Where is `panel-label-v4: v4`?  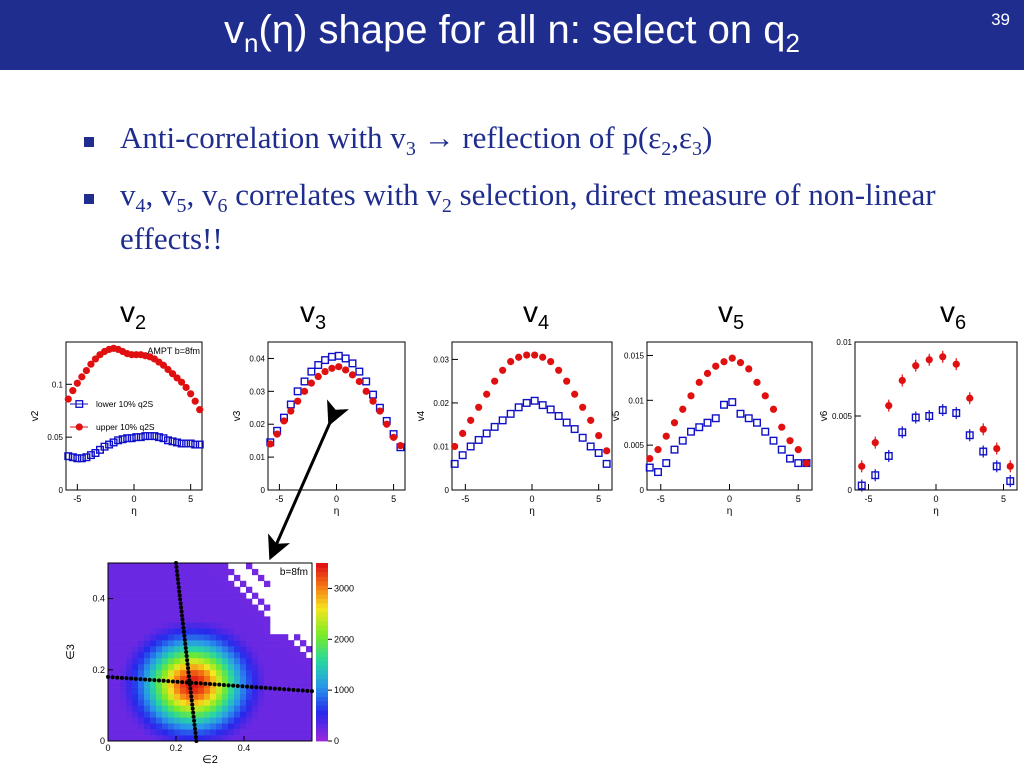
panel-label-v4: v4 is located at coordinates (536, 315).